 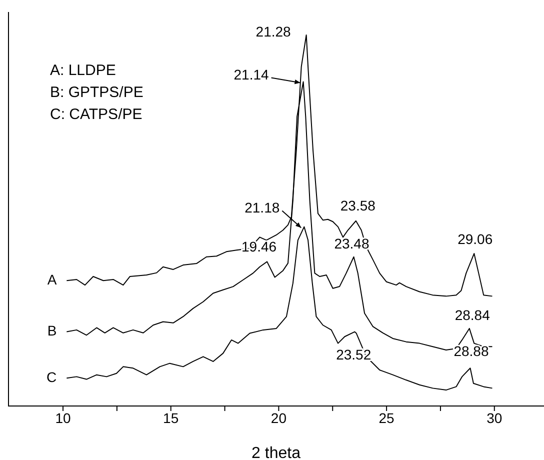 What do you see at coordinates (96, 114) in the screenshot?
I see `annotation: C: CATPS/PE` at bounding box center [96, 114].